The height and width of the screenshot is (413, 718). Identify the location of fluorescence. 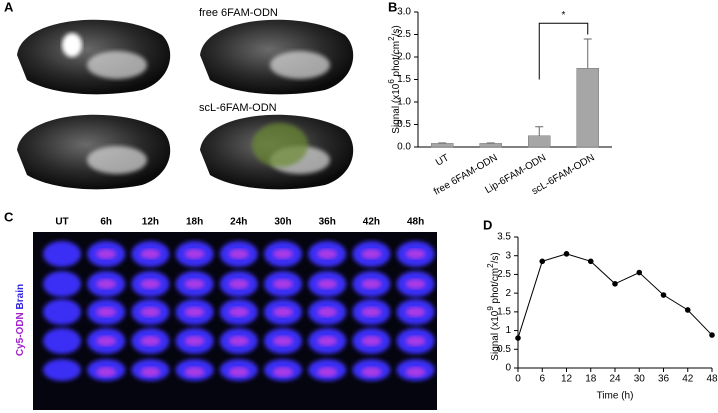
(280, 145).